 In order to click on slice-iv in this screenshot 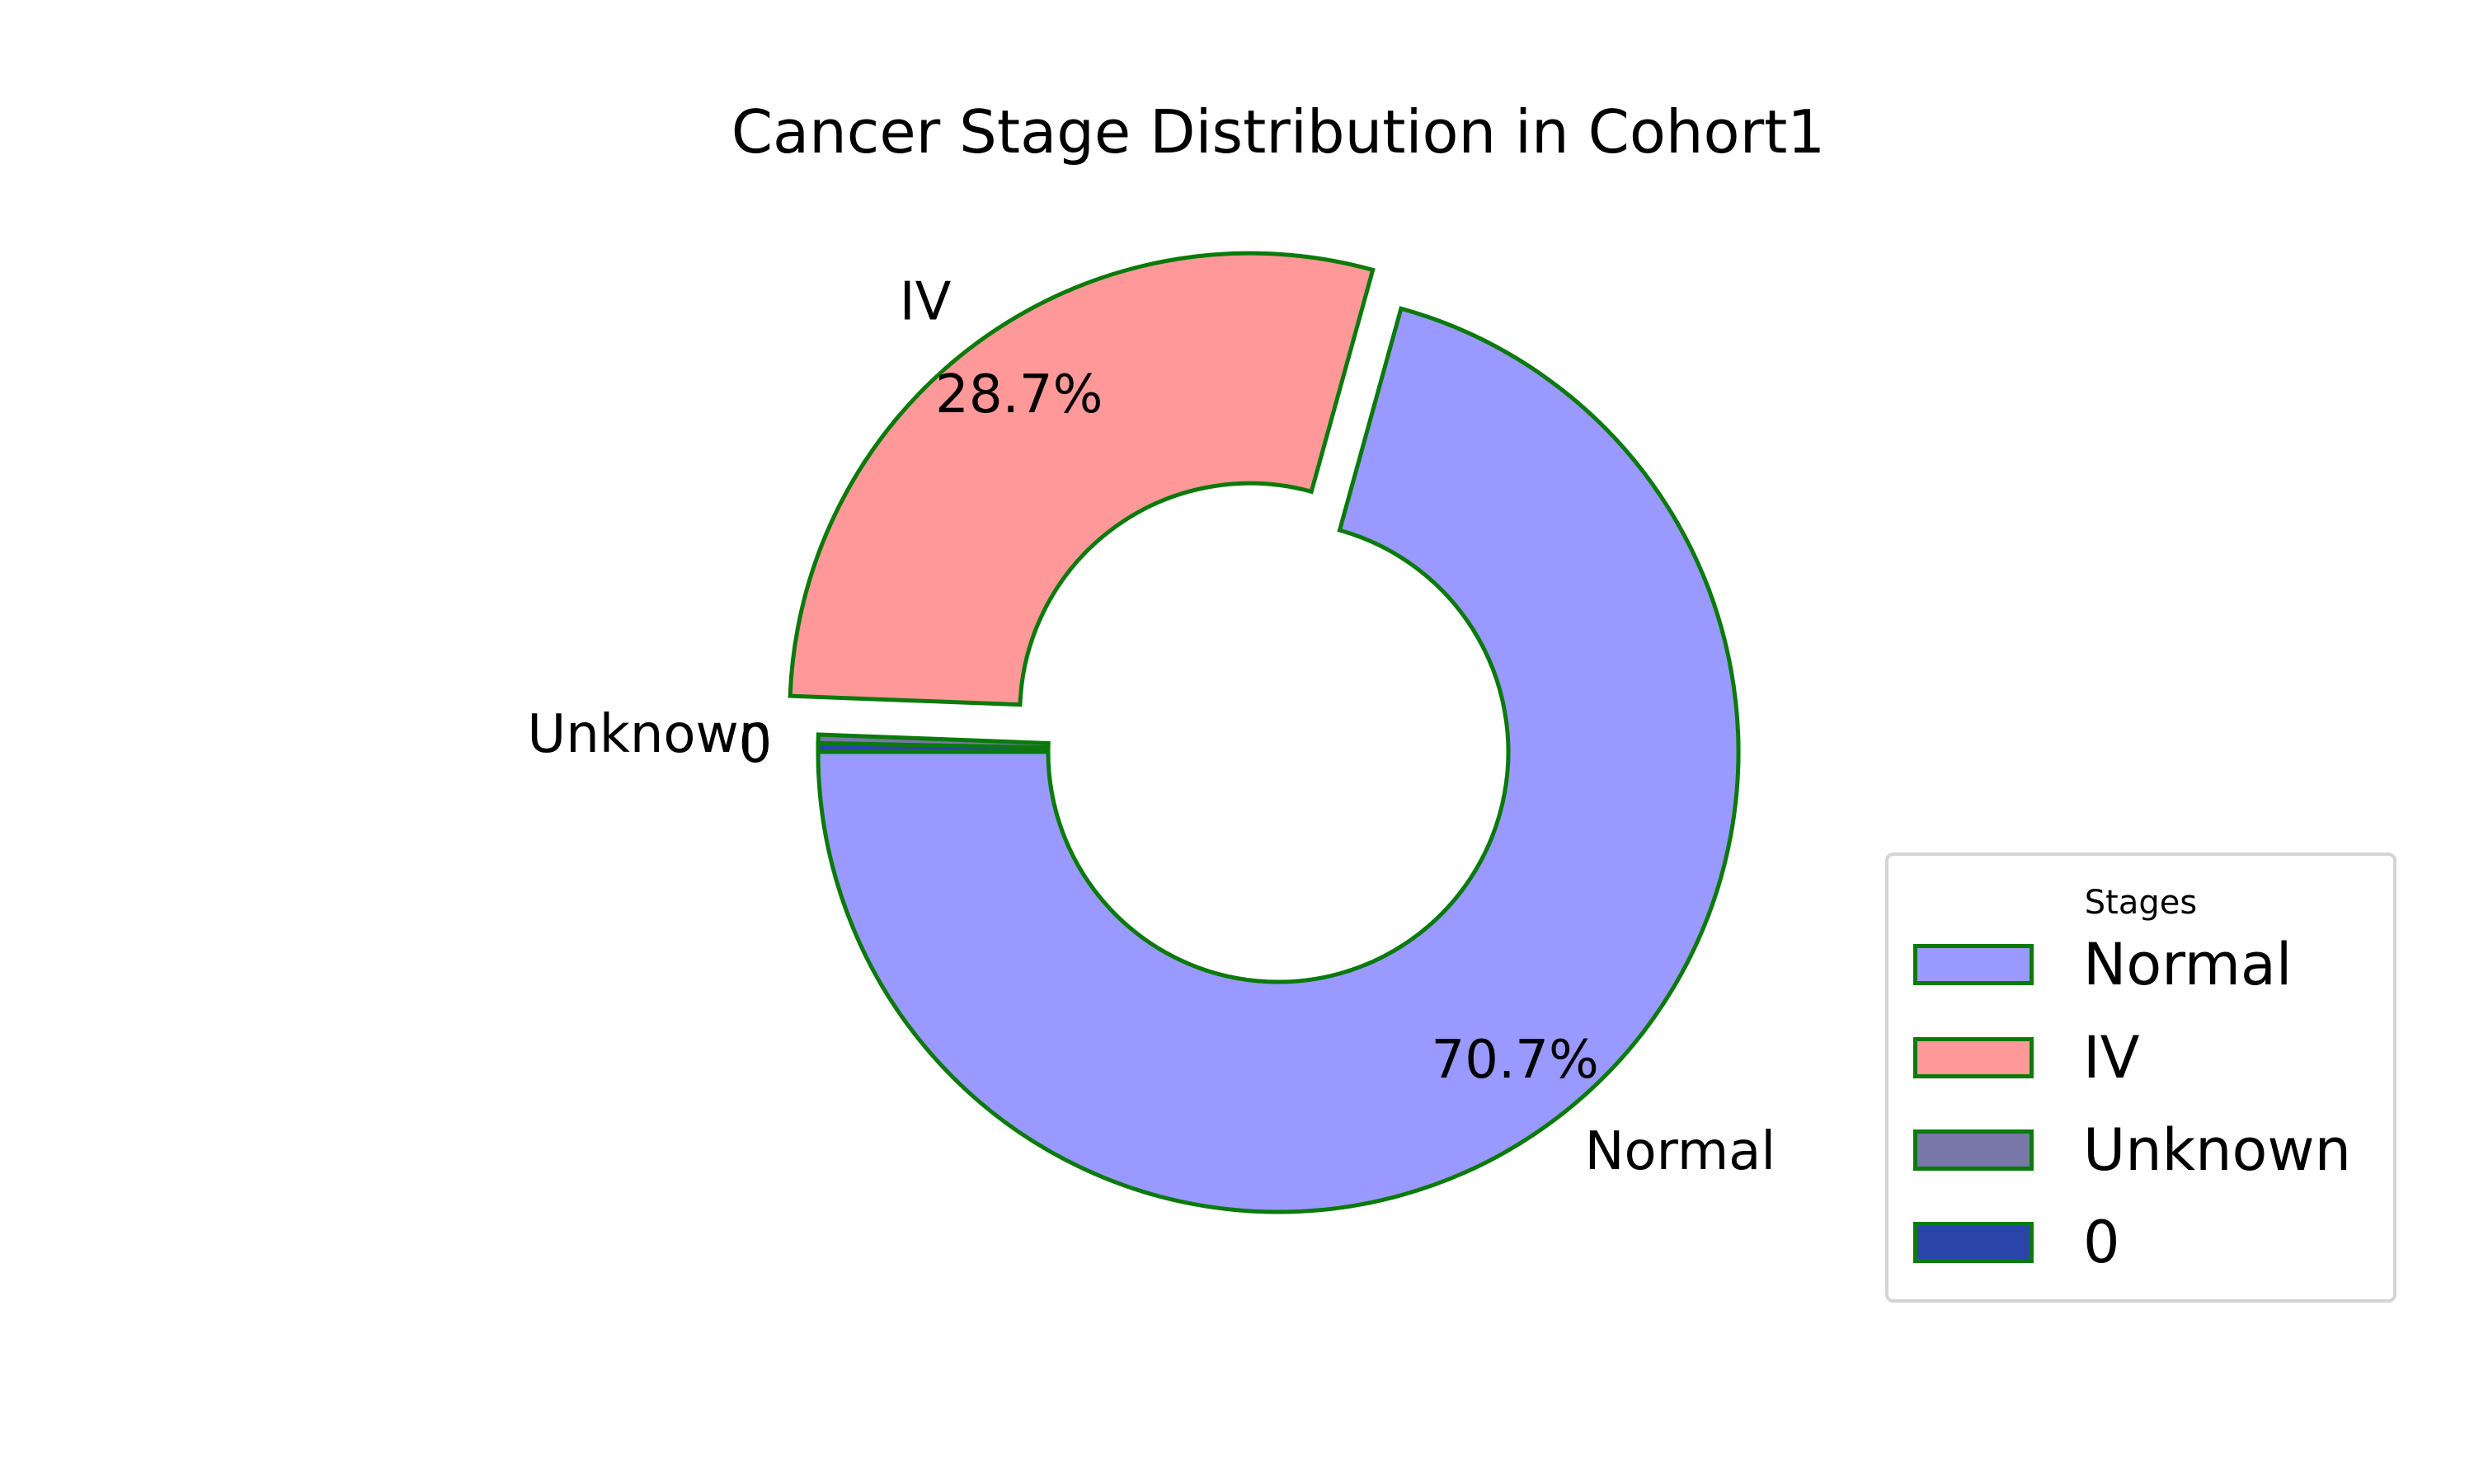, I will do `click(1082, 479)`.